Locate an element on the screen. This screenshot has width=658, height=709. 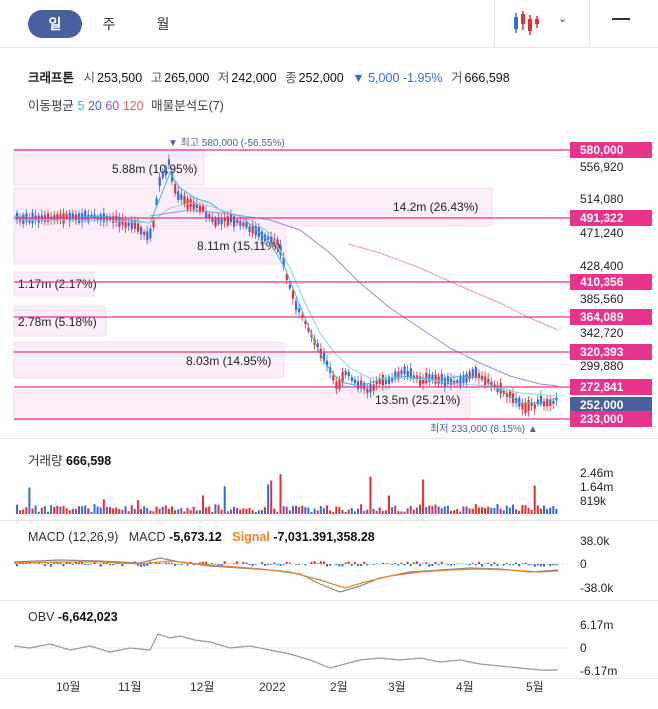
max-marker: ▼ 최고 580,000 (-56.55%) is located at coordinates (226, 143).